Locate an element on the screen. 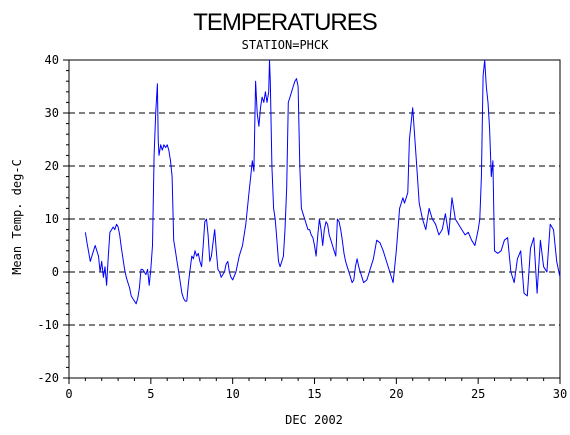  y-tick-label-4: 0 is located at coordinates (55, 272).